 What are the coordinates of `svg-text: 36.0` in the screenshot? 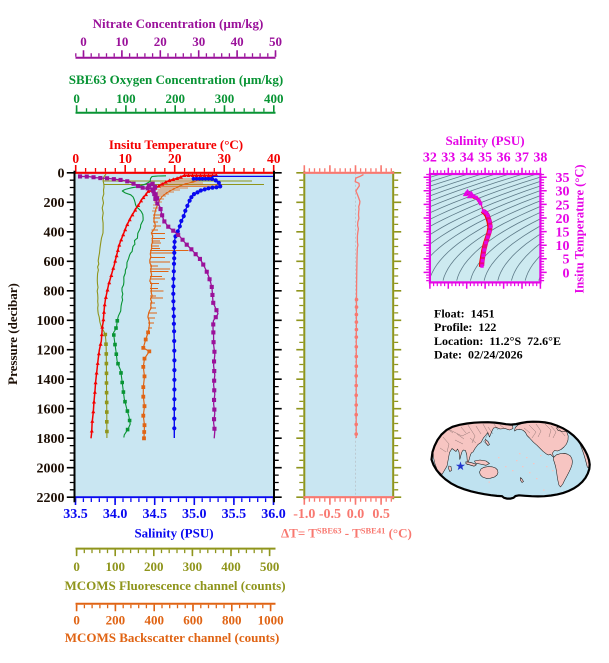 It's located at (273, 514).